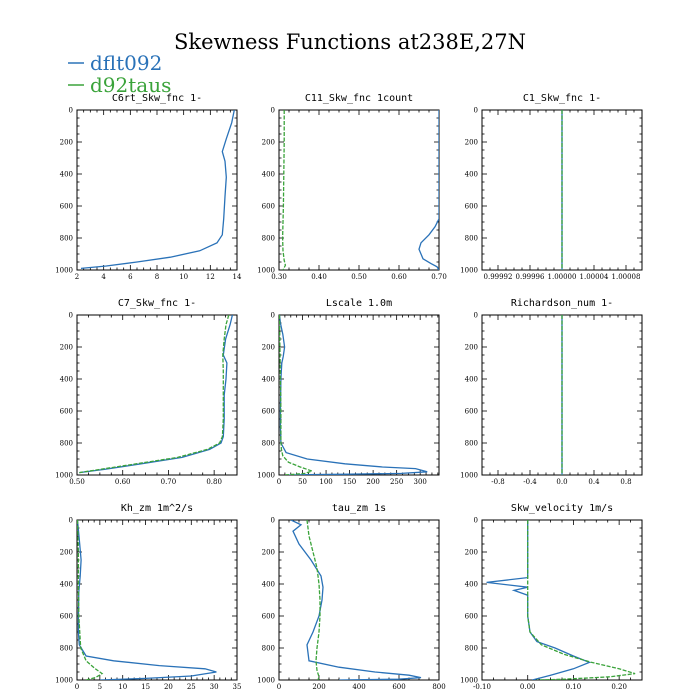 This screenshot has height=700, width=700. What do you see at coordinates (325, 482) in the screenshot?
I see `x-tick-label: 100` at bounding box center [325, 482].